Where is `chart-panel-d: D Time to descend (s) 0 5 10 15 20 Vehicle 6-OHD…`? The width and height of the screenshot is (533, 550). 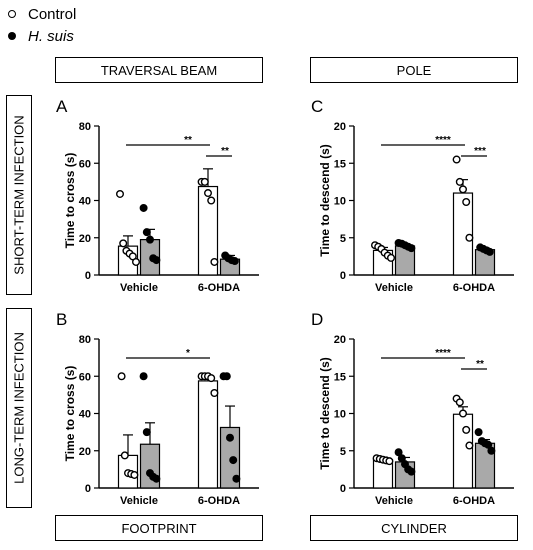 chart-panel-d: D Time to descend (s) 0 5 10 15 20 Vehicle 6-OHD… is located at coordinates (412, 408).